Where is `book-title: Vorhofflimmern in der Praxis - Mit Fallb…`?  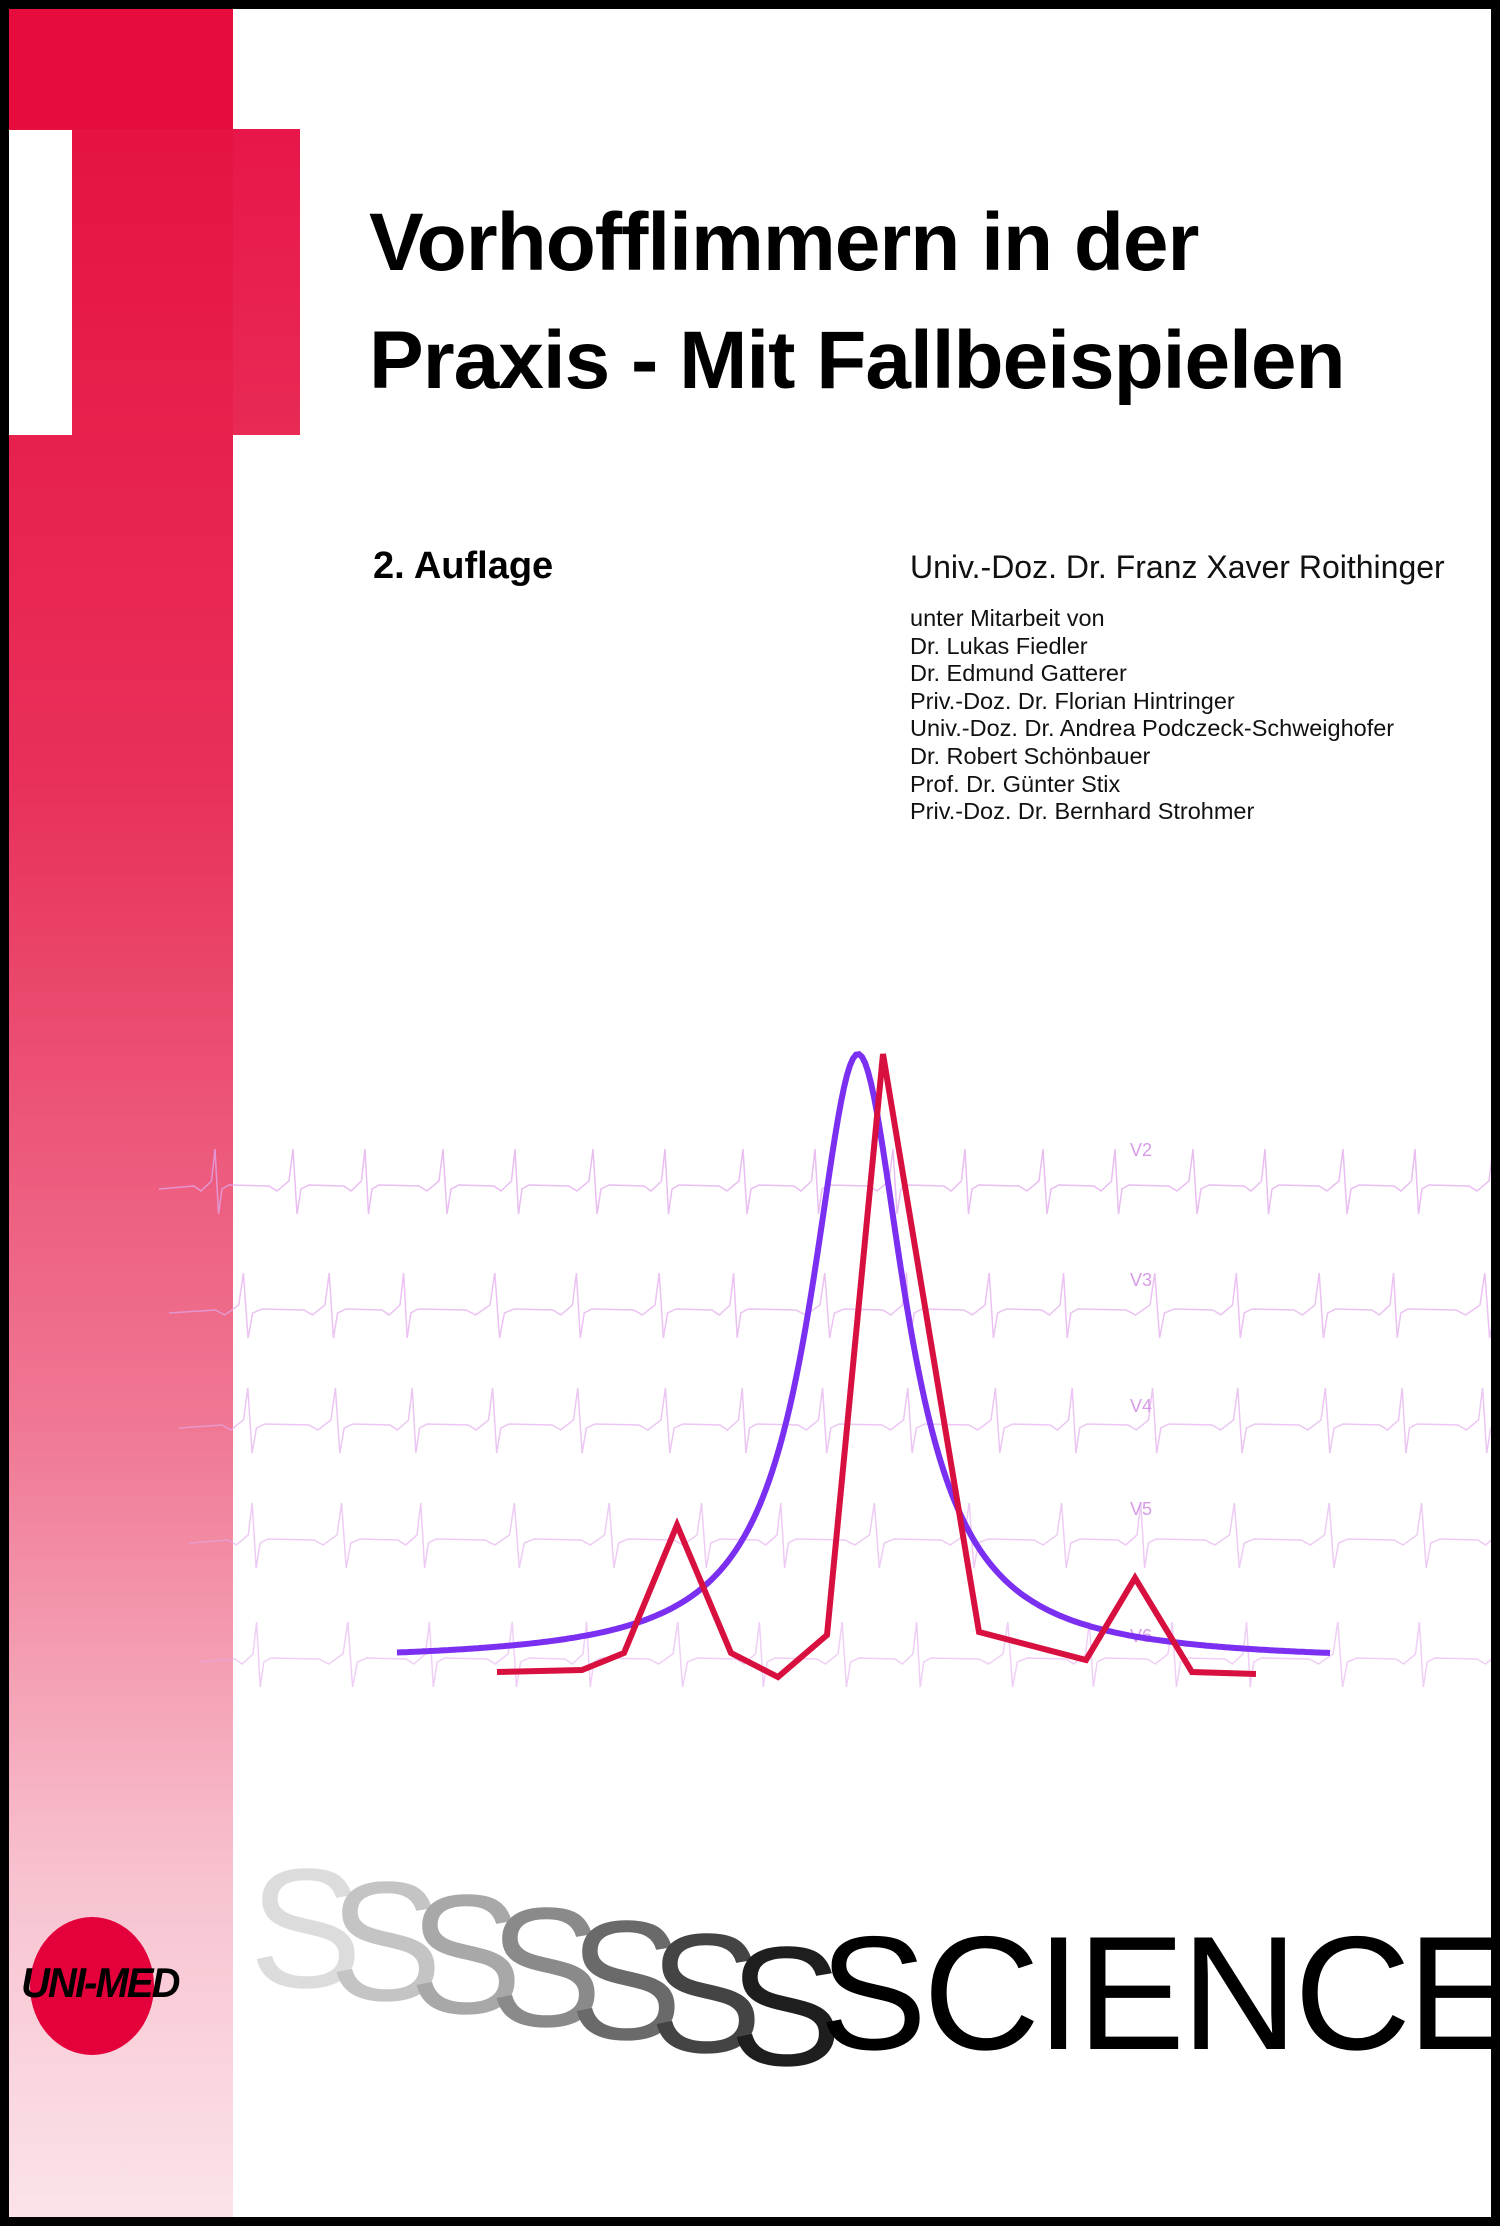 book-title: Vorhofflimmern in der Praxis - Mit Fallb… is located at coordinates (857, 302).